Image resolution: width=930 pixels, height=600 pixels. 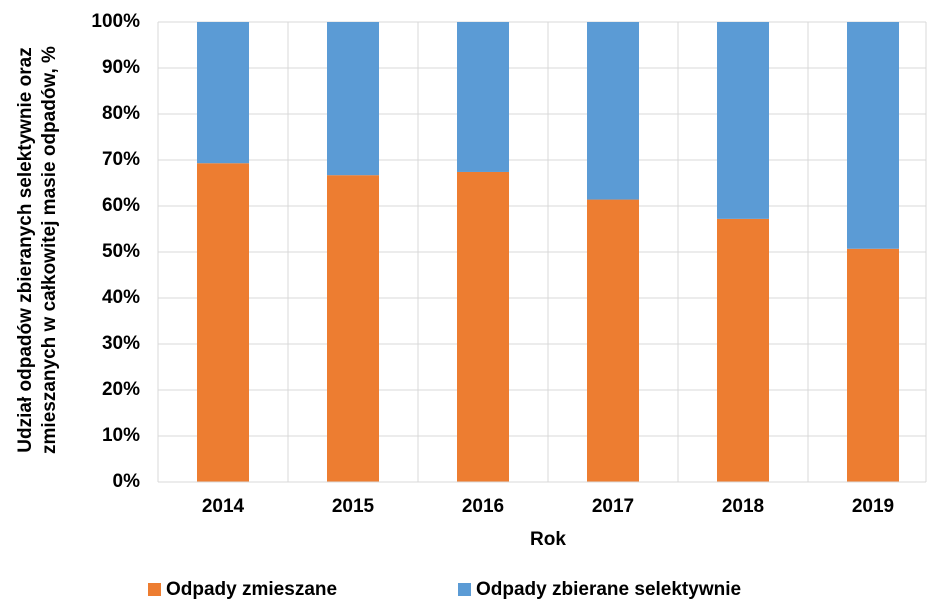 I want to click on y-tick-label: 10%, so click(x=121, y=435).